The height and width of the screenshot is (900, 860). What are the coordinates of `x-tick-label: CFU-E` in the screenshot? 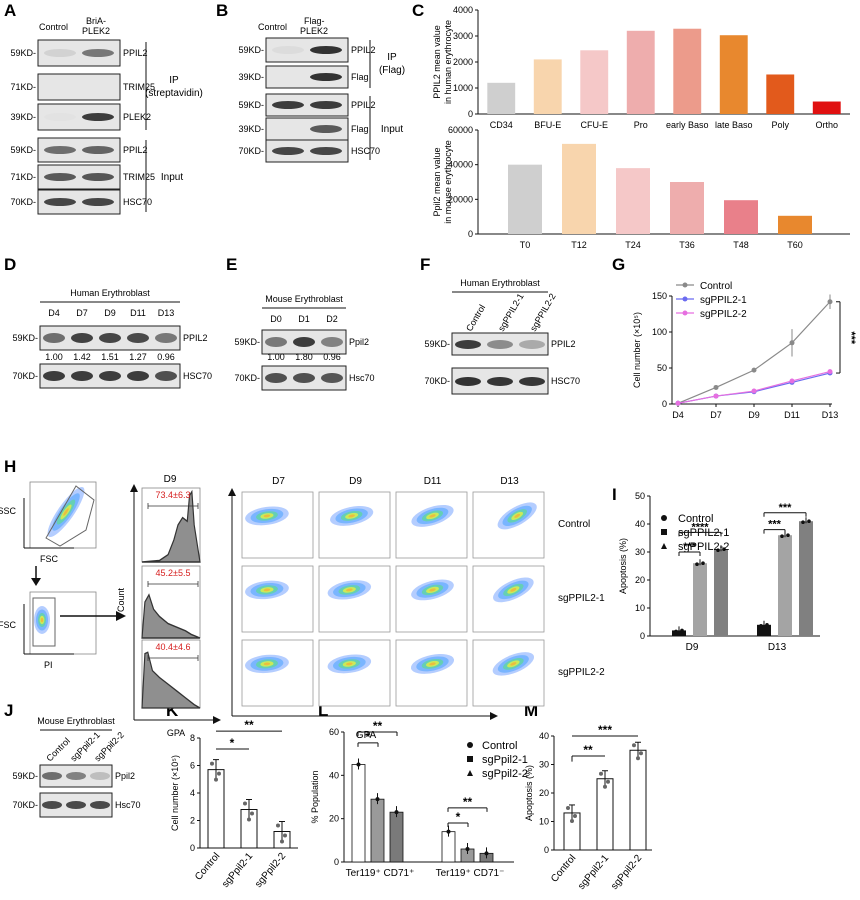 It's located at (595, 125).